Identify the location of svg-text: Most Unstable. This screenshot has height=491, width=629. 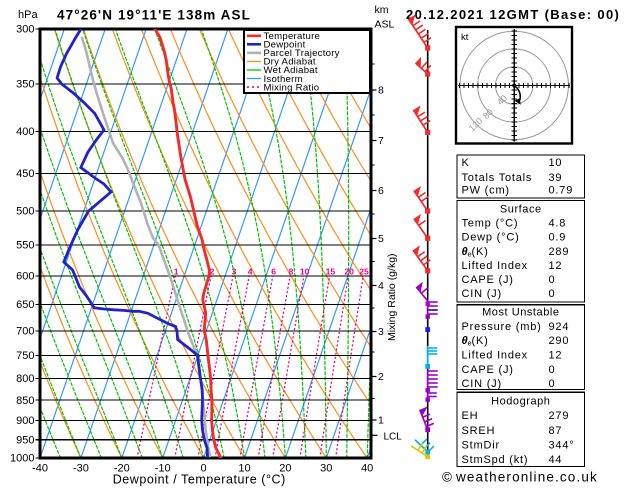
(520, 313).